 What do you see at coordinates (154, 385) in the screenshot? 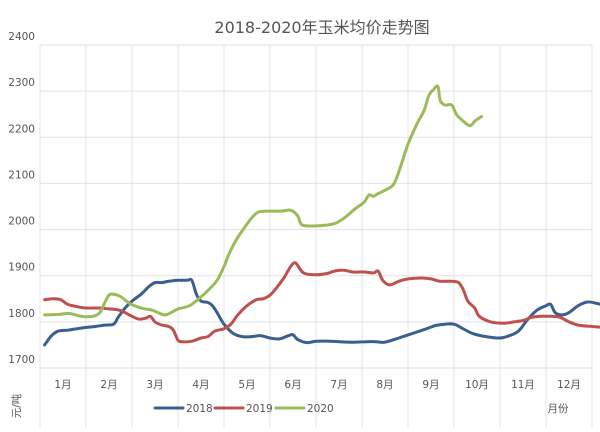
I see `x-tick-label: 3月` at bounding box center [154, 385].